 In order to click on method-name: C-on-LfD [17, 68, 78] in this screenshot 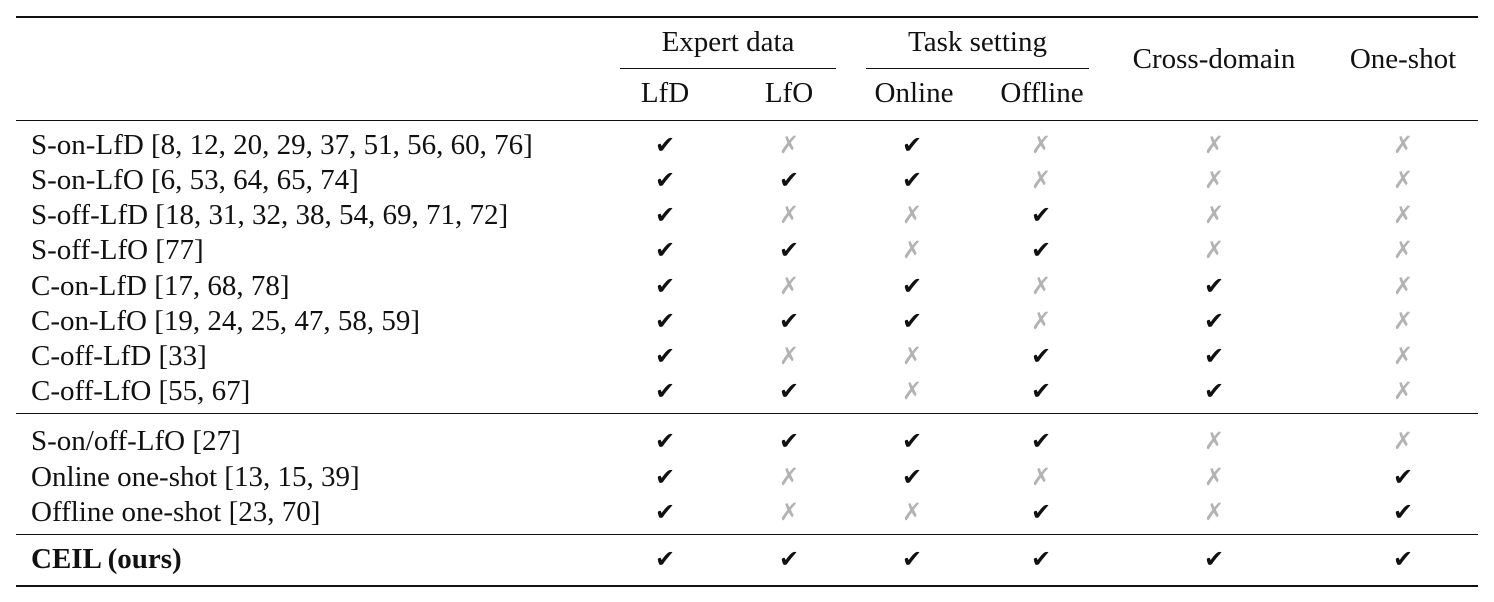, I will do `click(160, 286)`.